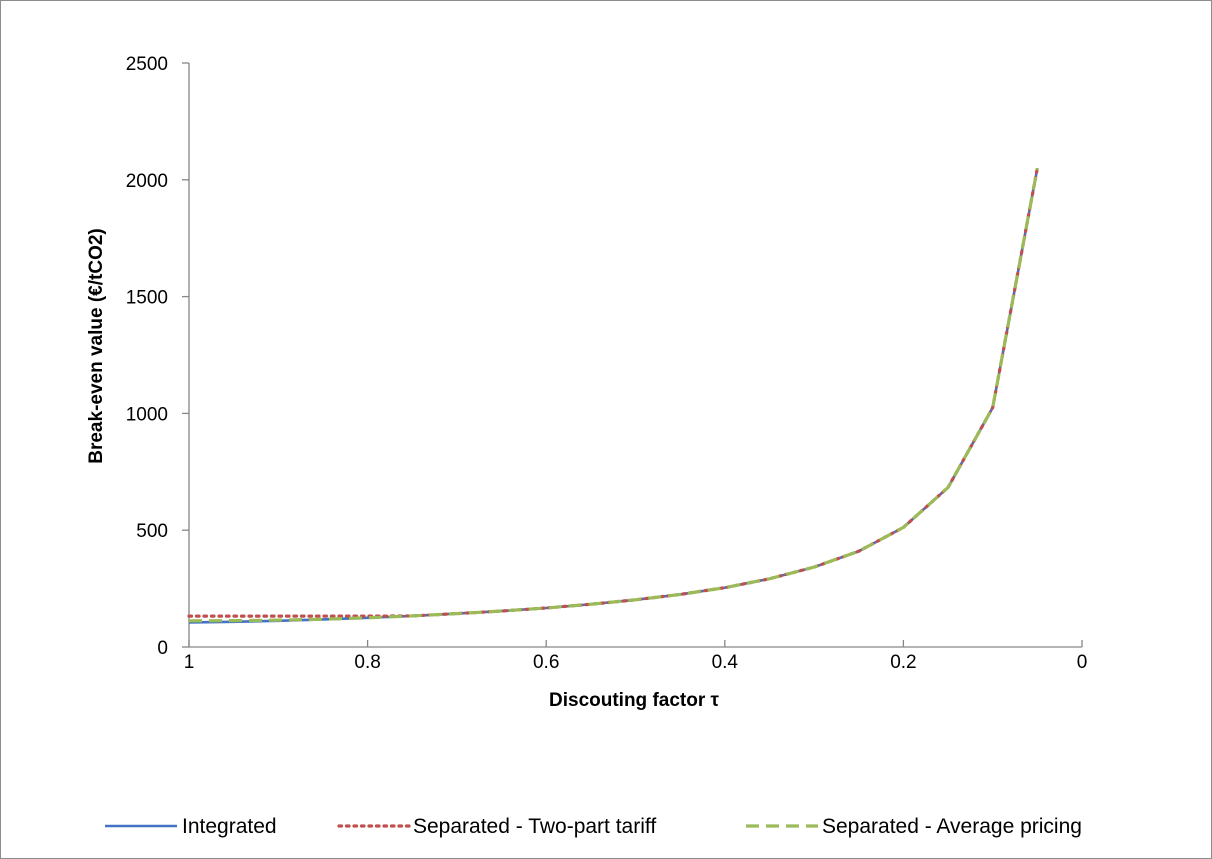 The width and height of the screenshot is (1212, 859). What do you see at coordinates (147, 414) in the screenshot?
I see `y-tick-label: 1000` at bounding box center [147, 414].